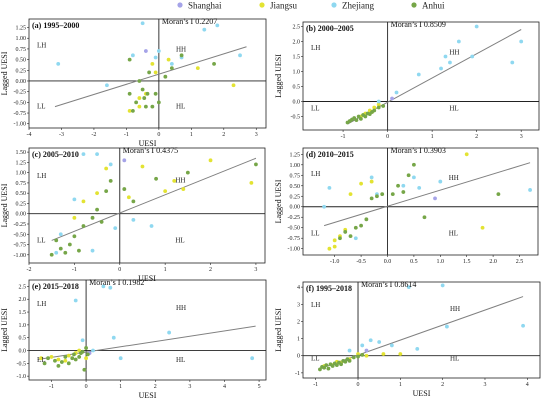  Describe the element at coordinates (297, 28) in the screenshot. I see `y-tick-label: 2.5` at that location.